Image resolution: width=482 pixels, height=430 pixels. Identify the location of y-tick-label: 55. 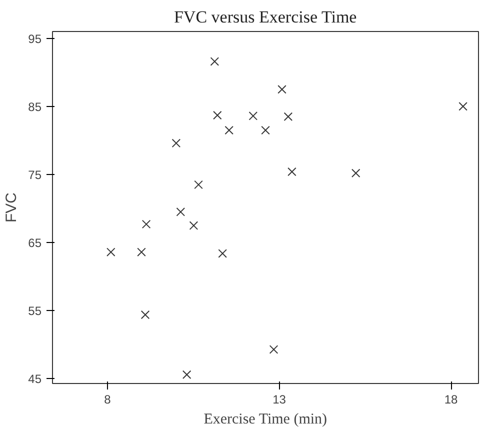
(35, 311).